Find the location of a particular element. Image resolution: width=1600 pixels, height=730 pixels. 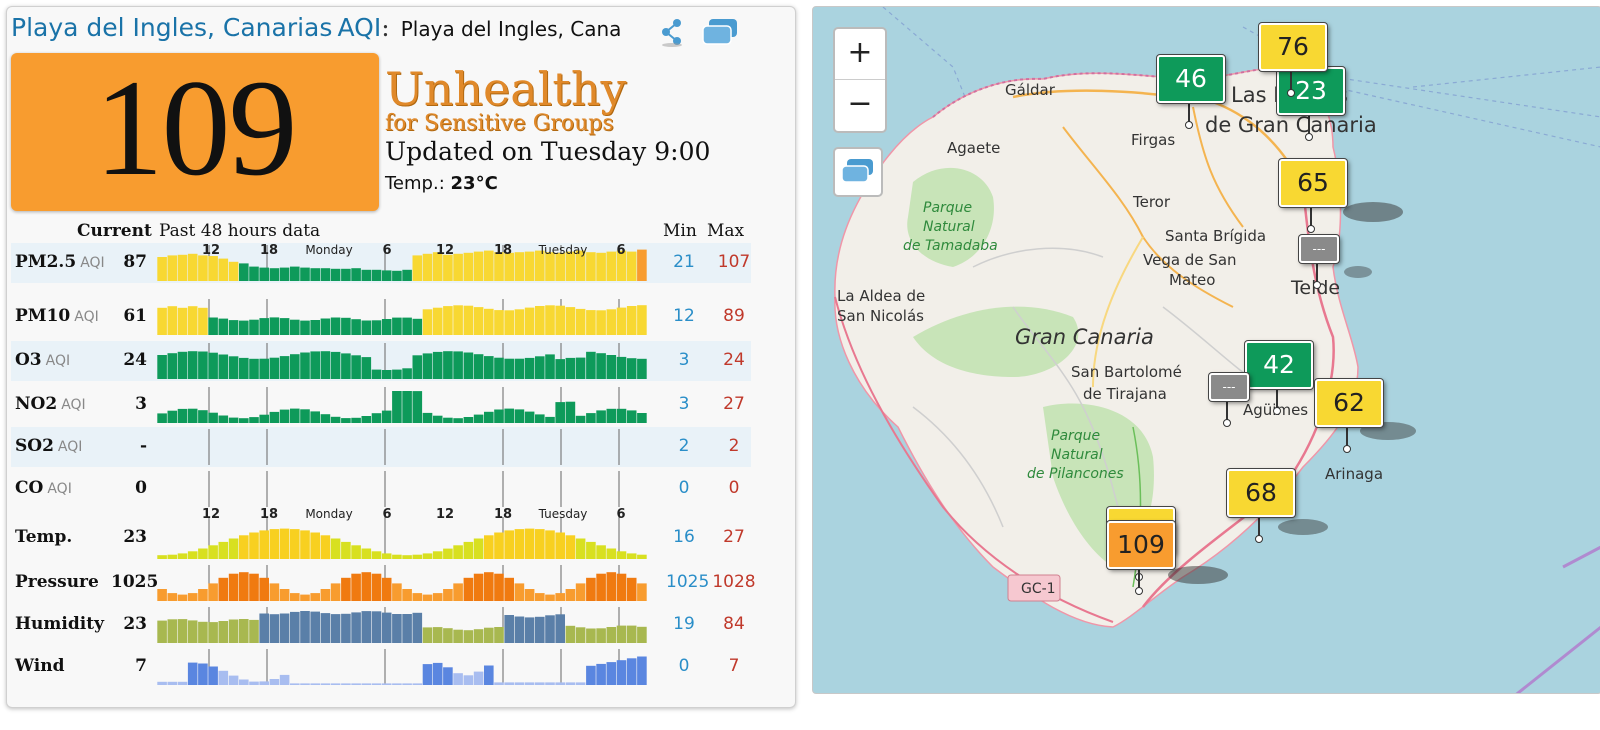

row-current: 24 is located at coordinates (135, 360).